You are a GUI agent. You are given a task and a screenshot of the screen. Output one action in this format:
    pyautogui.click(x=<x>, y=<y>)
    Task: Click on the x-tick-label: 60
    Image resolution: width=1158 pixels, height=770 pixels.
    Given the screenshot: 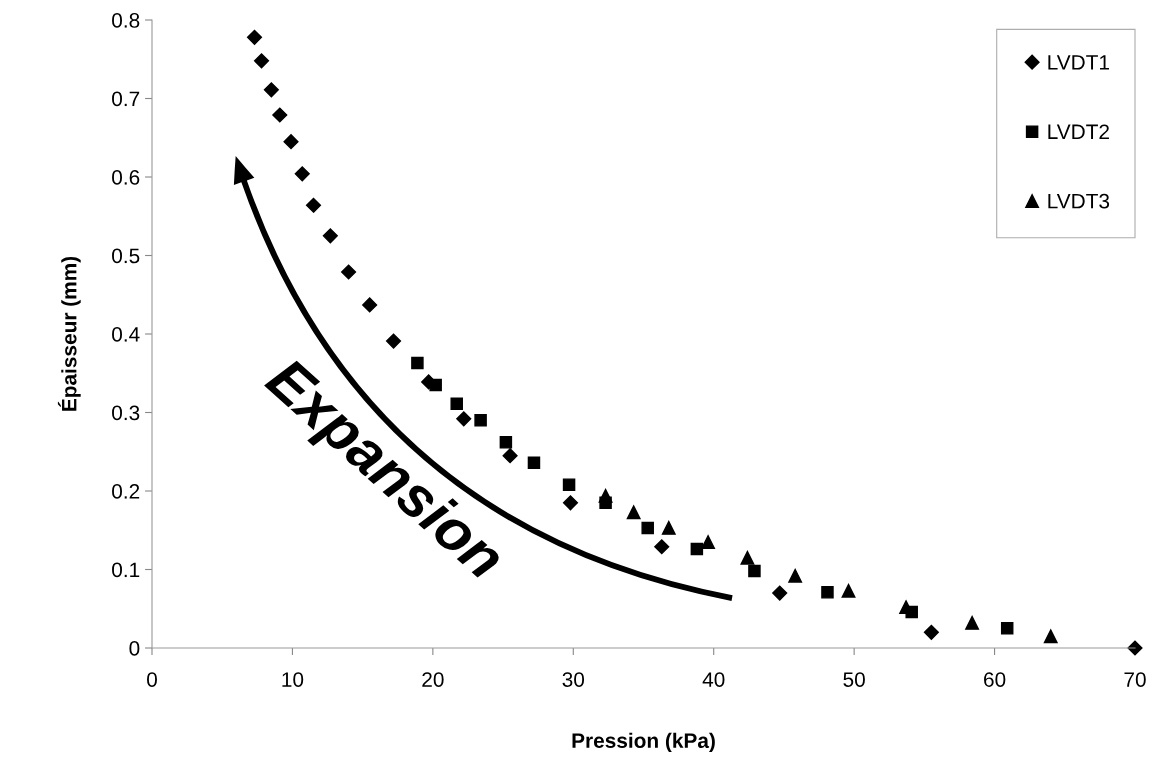 What is the action you would take?
    pyautogui.click(x=995, y=679)
    